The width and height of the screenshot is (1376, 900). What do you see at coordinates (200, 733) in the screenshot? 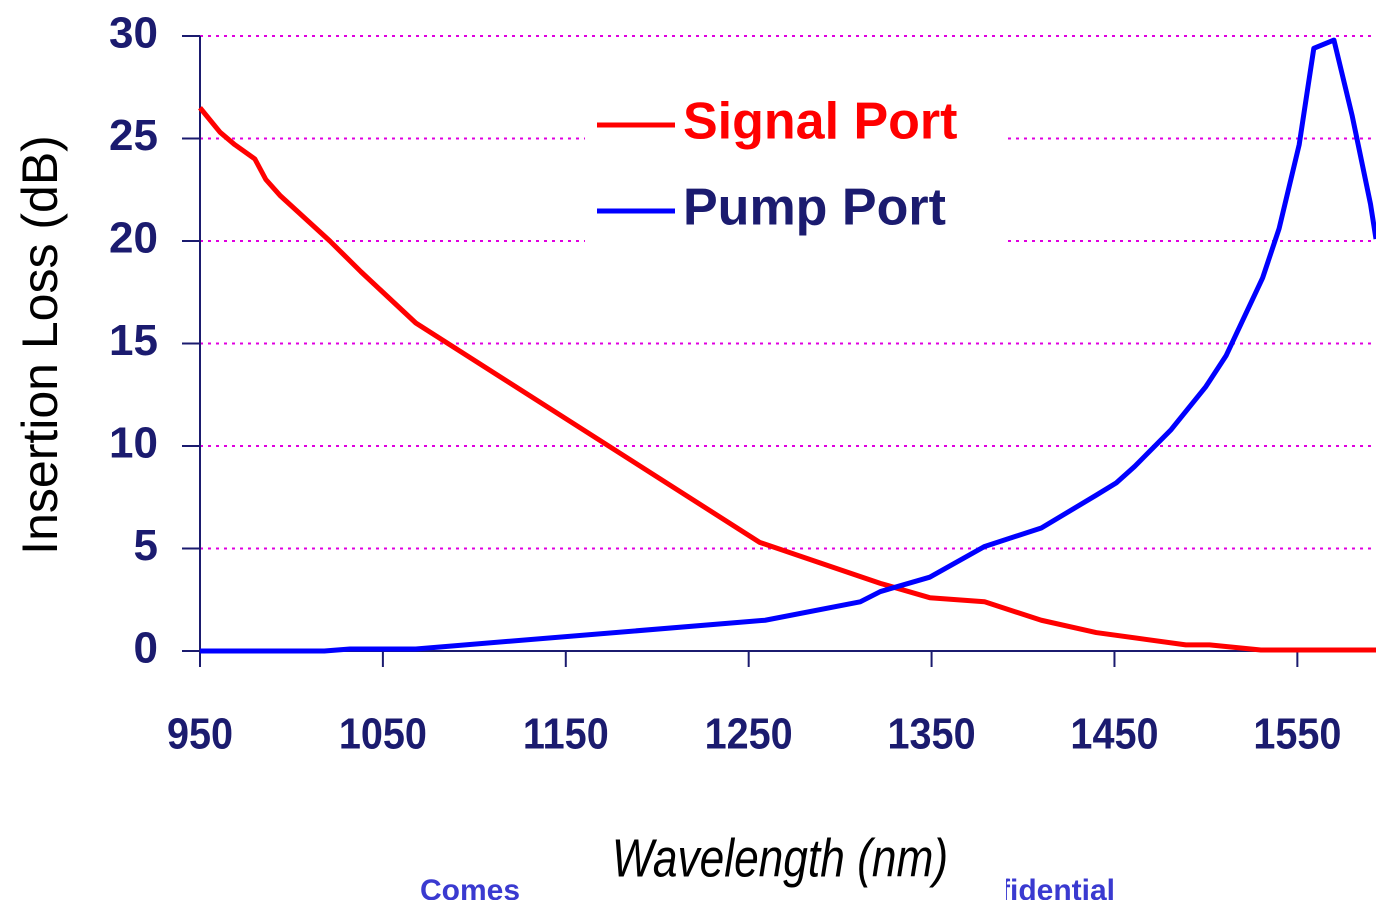
I see `x-tick-label: 950` at bounding box center [200, 733].